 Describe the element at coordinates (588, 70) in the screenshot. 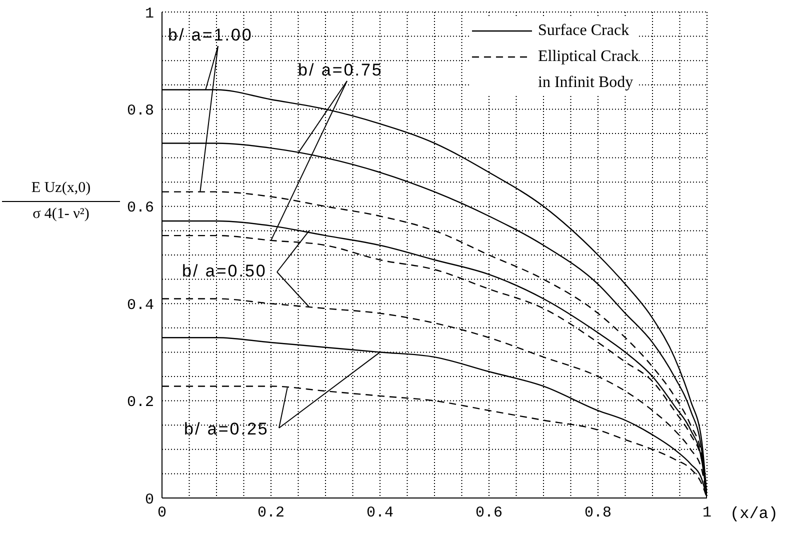

I see `legend-label: Elliptical Crack in Infinit Body` at that location.